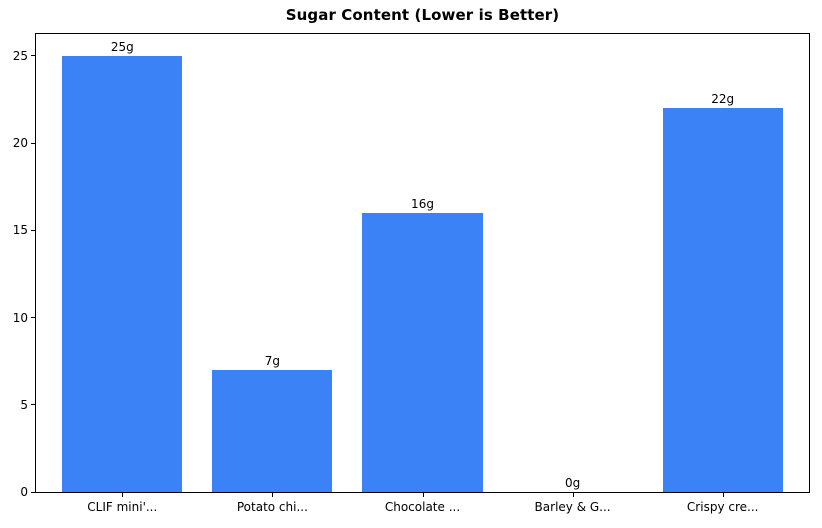 The width and height of the screenshot is (822, 528). What do you see at coordinates (723, 99) in the screenshot?
I see `bar-value-label: 22g` at bounding box center [723, 99].